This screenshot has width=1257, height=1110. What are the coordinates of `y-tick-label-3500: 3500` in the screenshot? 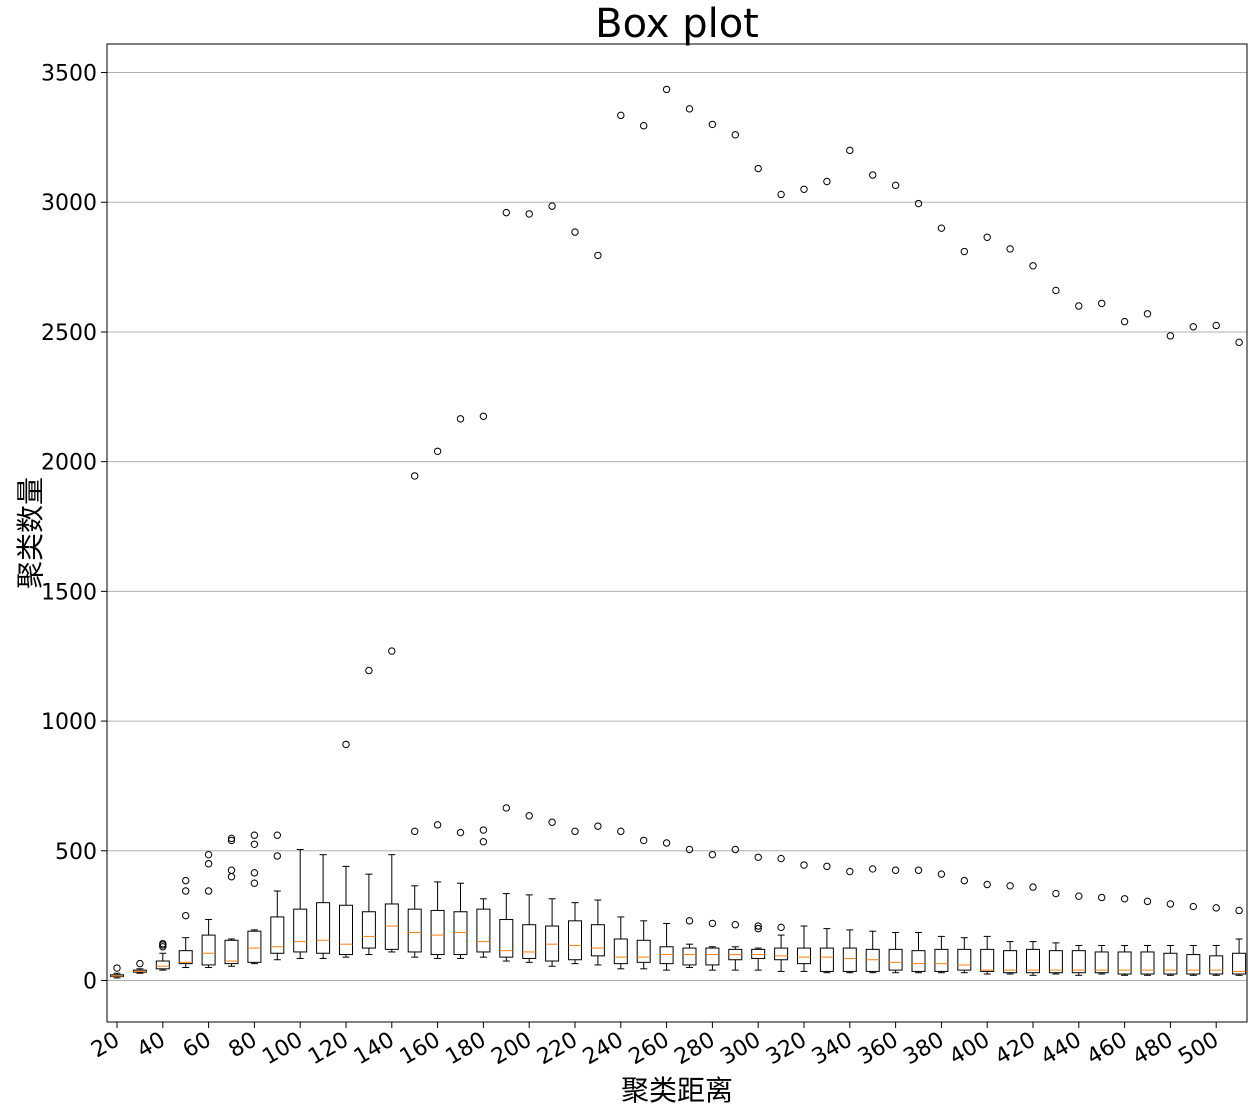 It's located at (69, 74).